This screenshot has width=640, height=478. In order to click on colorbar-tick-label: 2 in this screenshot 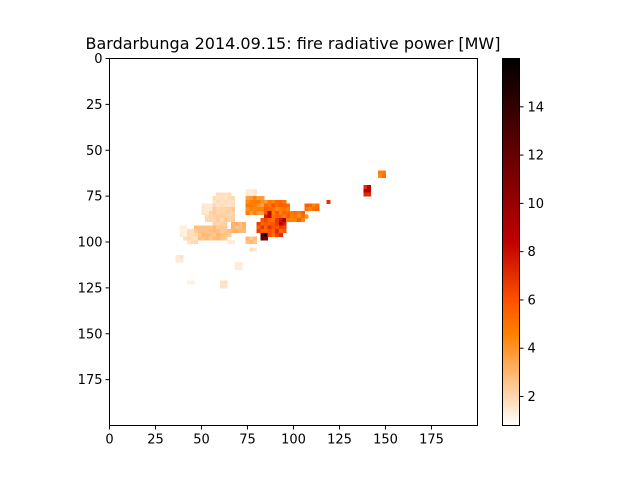, I will do `click(532, 397)`.